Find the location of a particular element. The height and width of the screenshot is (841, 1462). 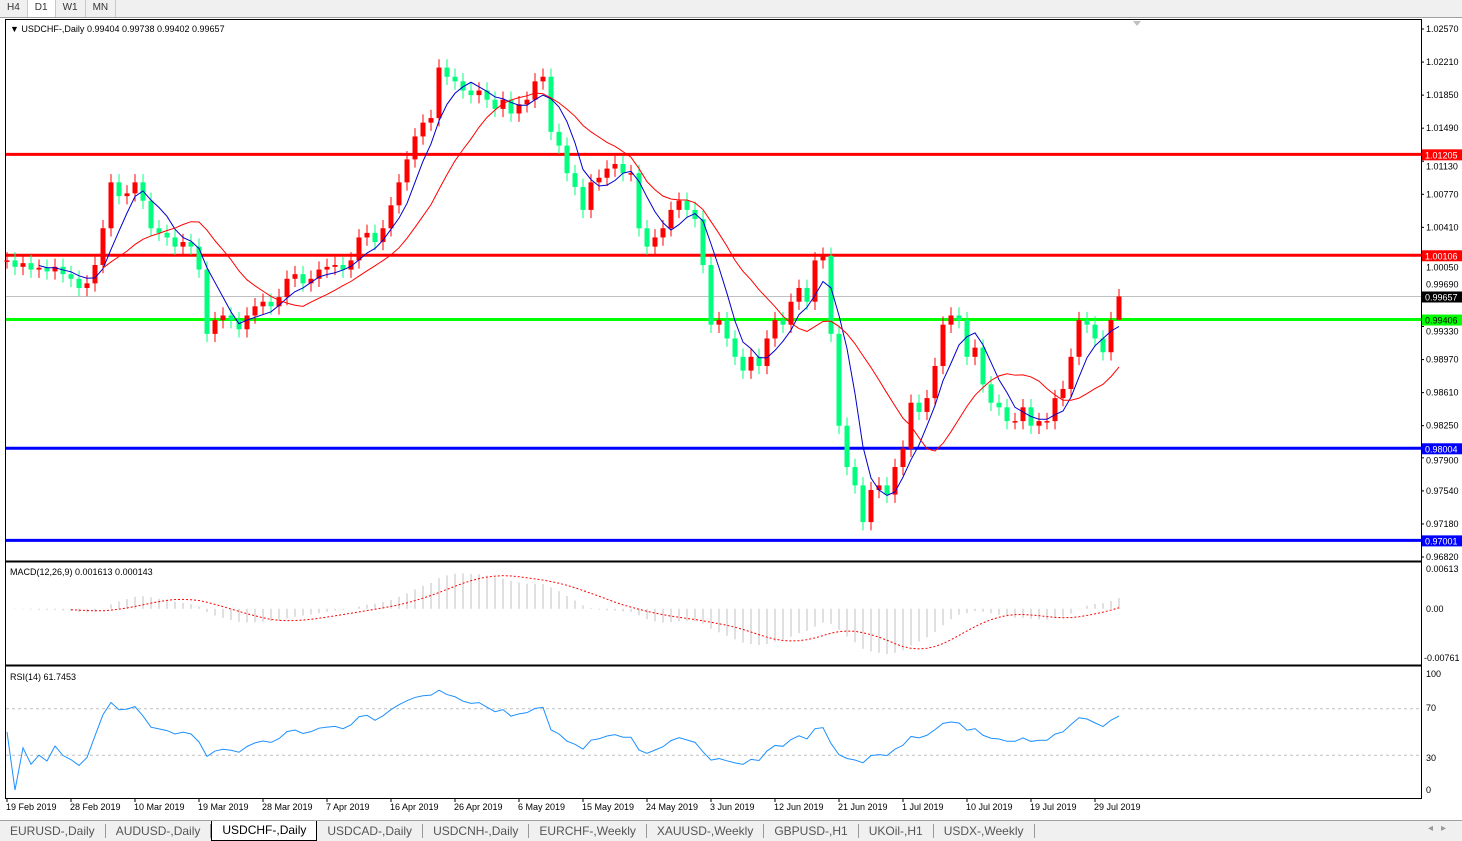

rsi-axis-70: 70 is located at coordinates (1431, 708).